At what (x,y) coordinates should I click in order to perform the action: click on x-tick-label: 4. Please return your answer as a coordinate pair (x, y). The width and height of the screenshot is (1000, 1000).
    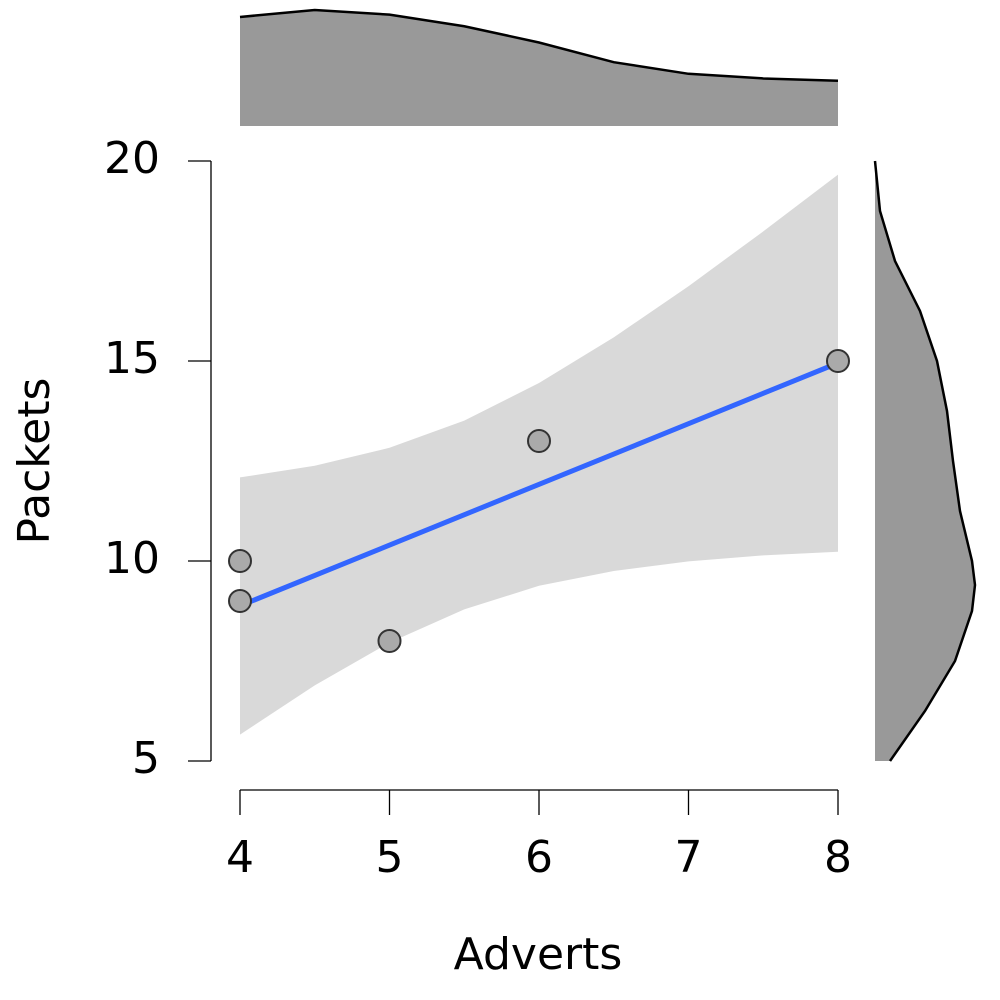
    Looking at the image, I should click on (240, 857).